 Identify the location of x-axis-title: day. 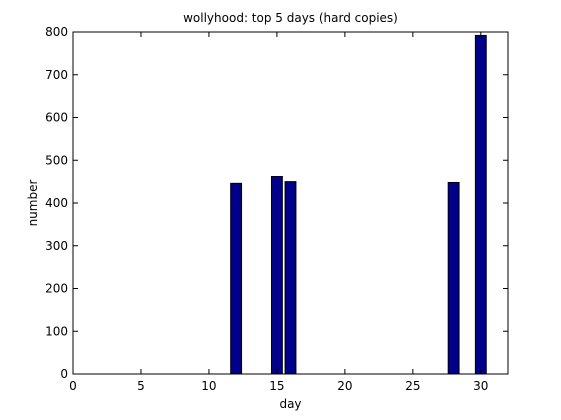
(290, 404).